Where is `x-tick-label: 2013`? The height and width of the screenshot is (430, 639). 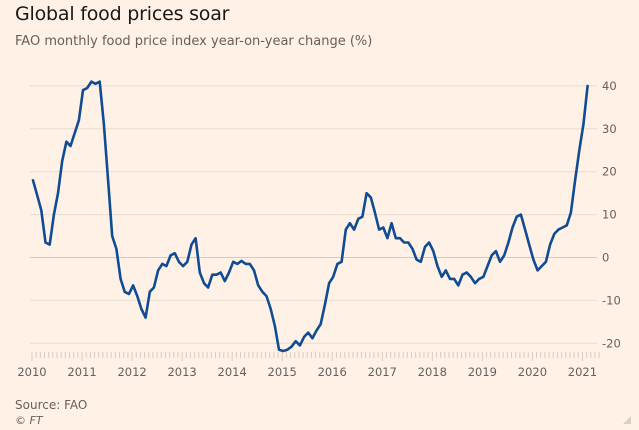
x-tick-label: 2013 is located at coordinates (181, 372).